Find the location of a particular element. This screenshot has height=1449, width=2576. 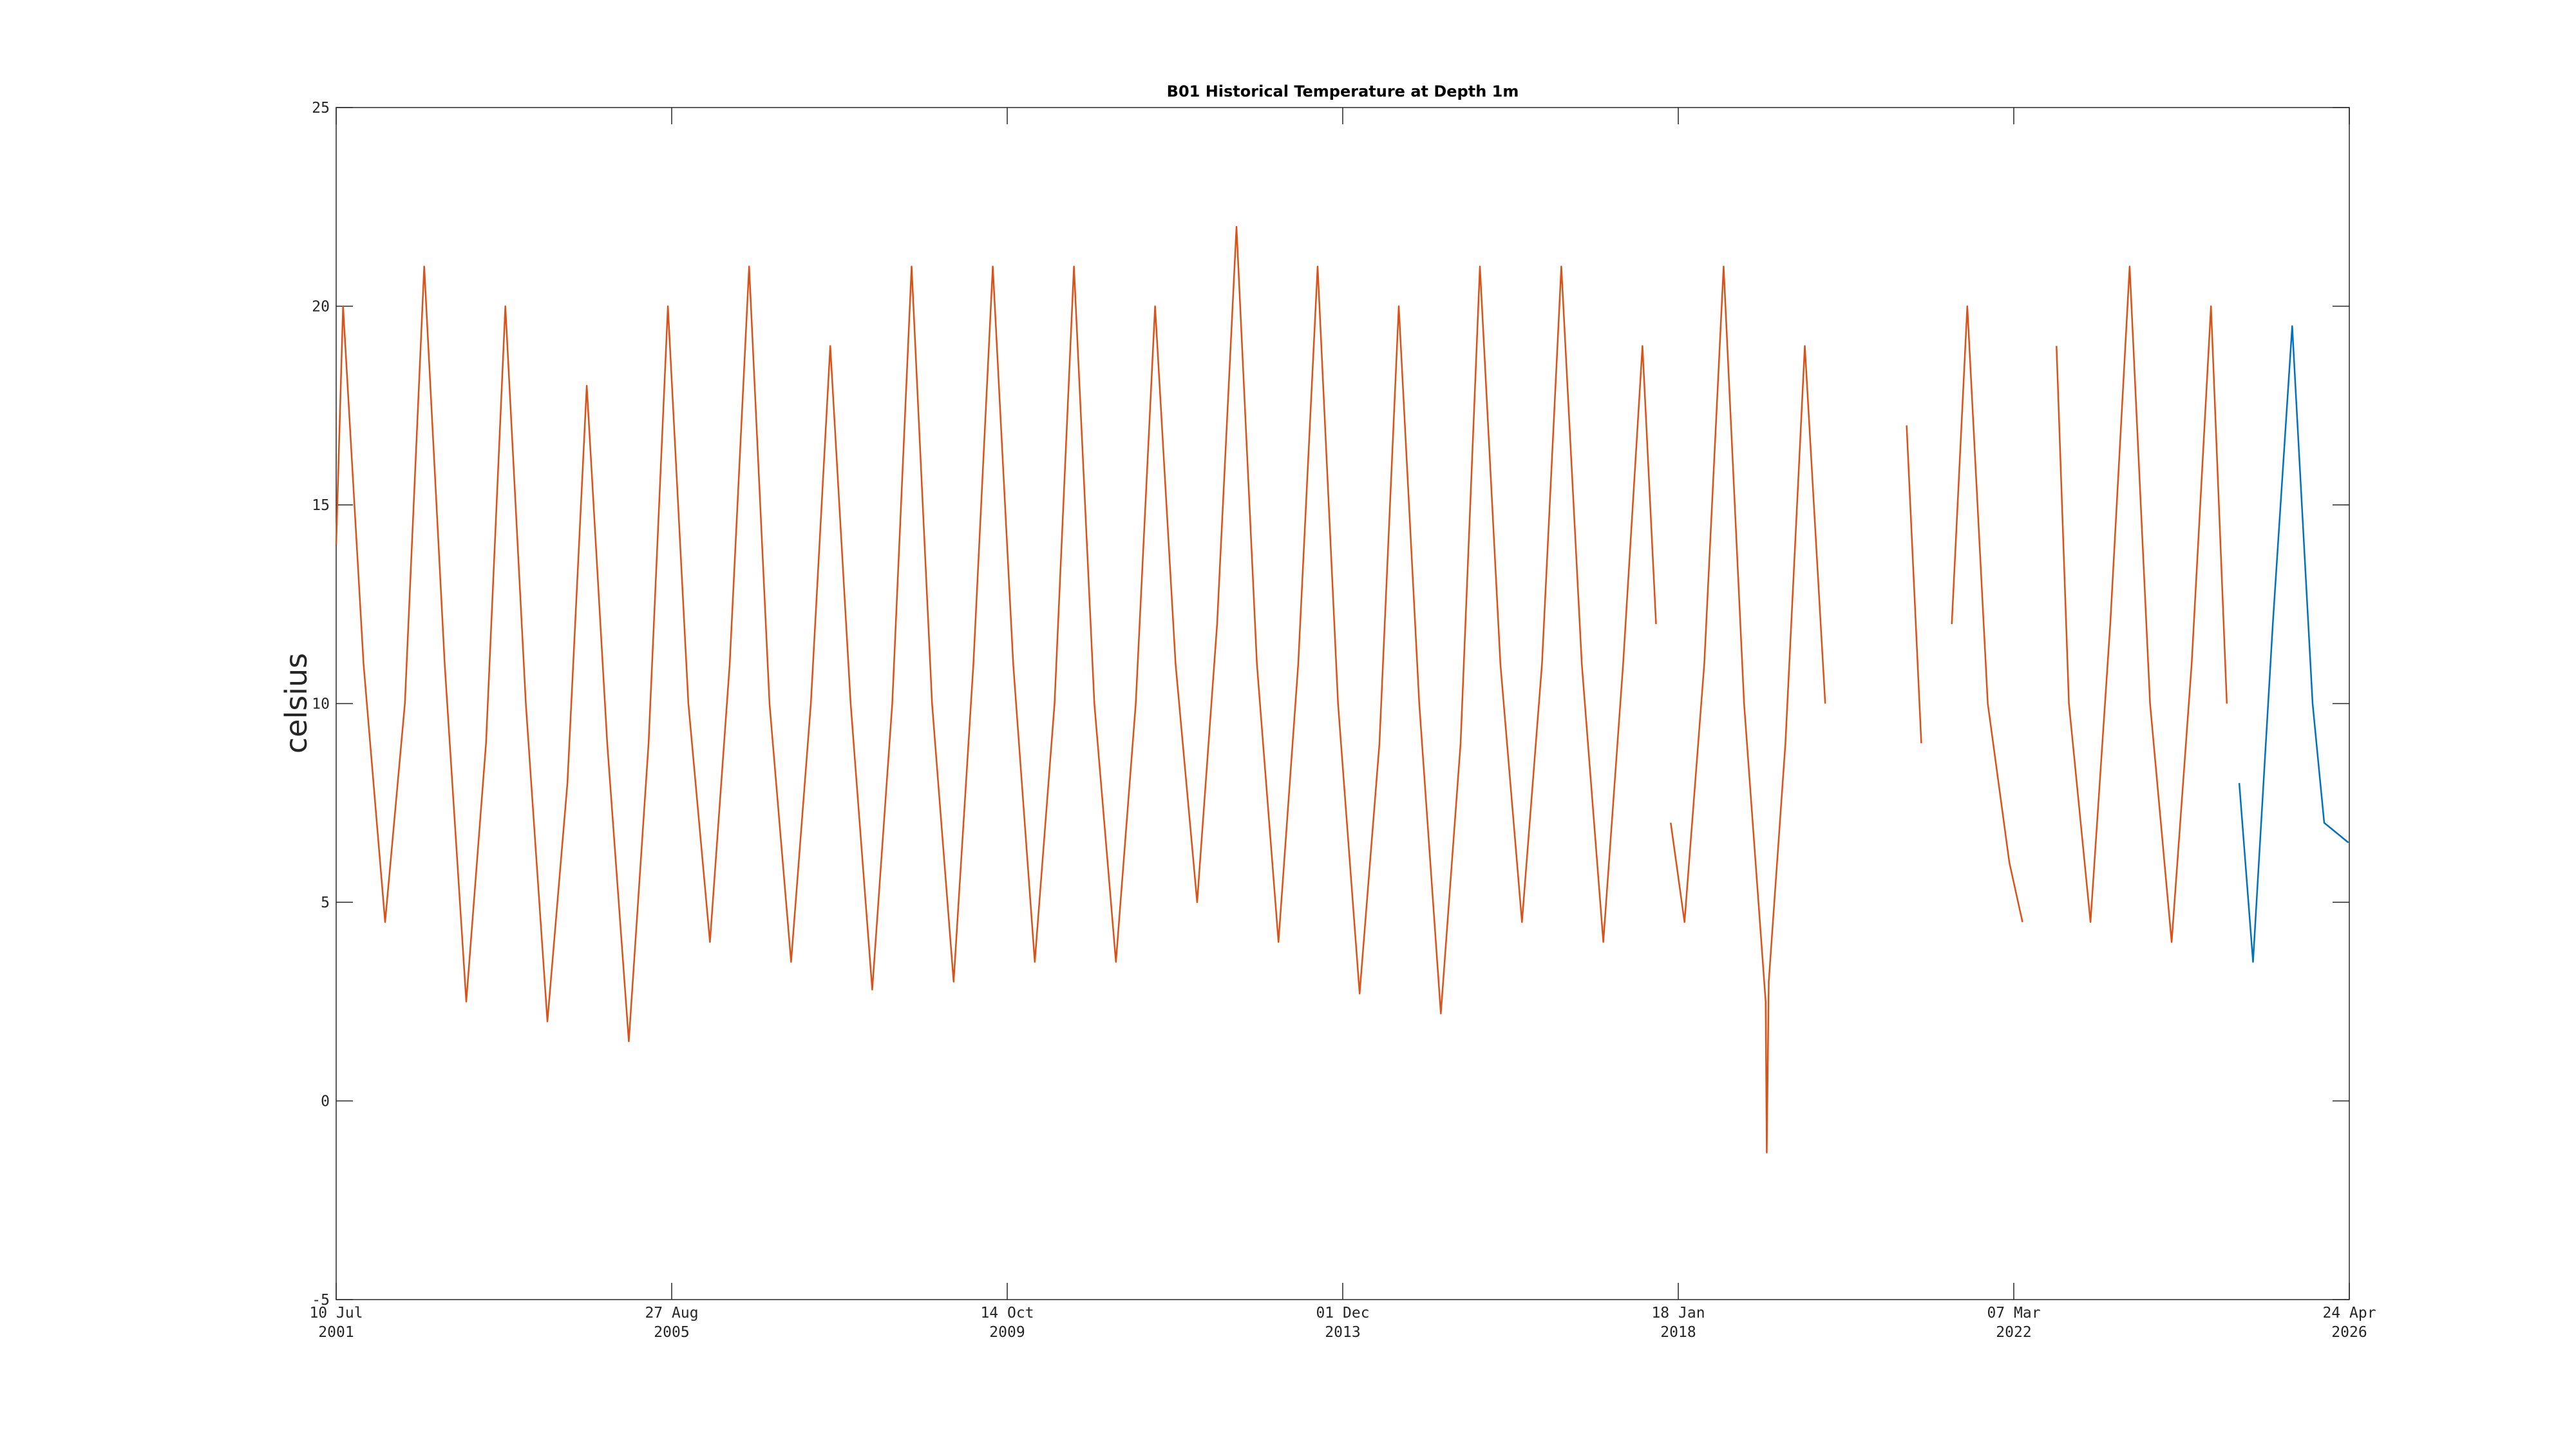

y-axis-label: celsius is located at coordinates (296, 703).